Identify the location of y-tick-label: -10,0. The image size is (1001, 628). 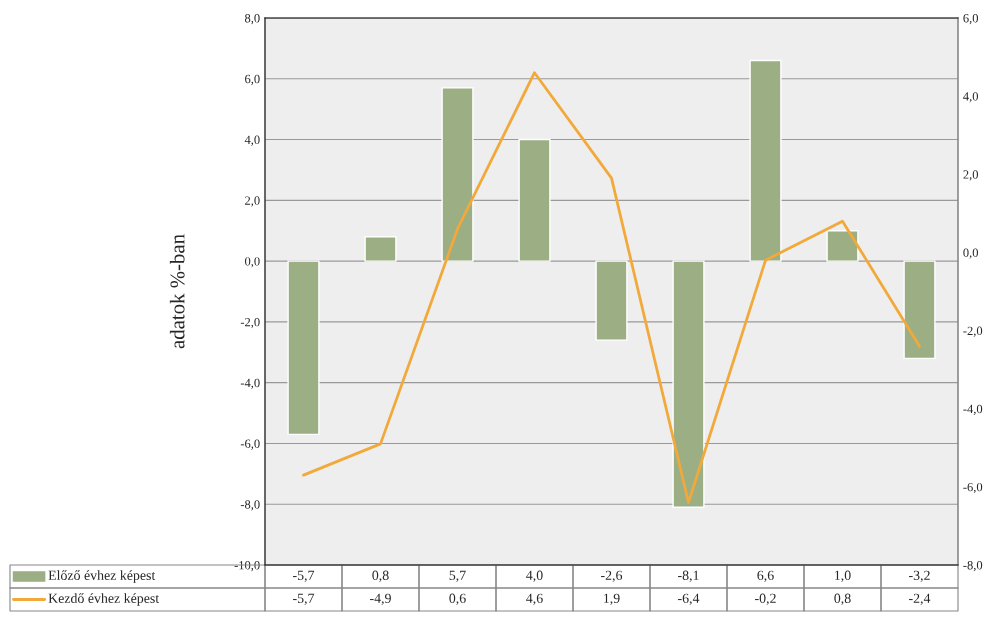
(247, 566).